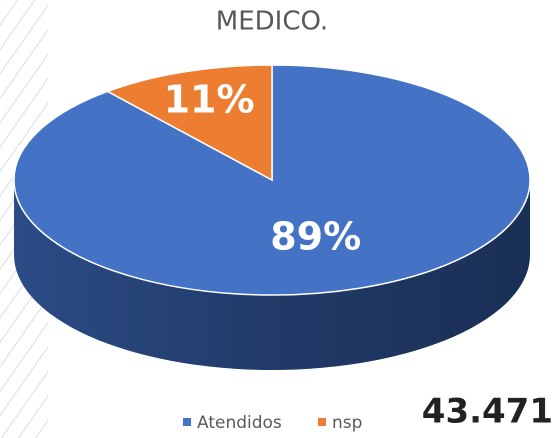 This screenshot has width=558, height=438. I want to click on chart-title: MEDICO., so click(272, 22).